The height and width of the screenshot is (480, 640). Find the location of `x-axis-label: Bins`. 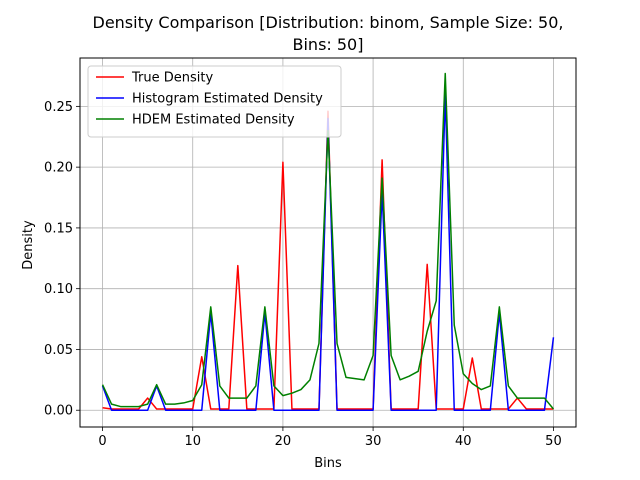

x-axis-label: Bins is located at coordinates (328, 463).